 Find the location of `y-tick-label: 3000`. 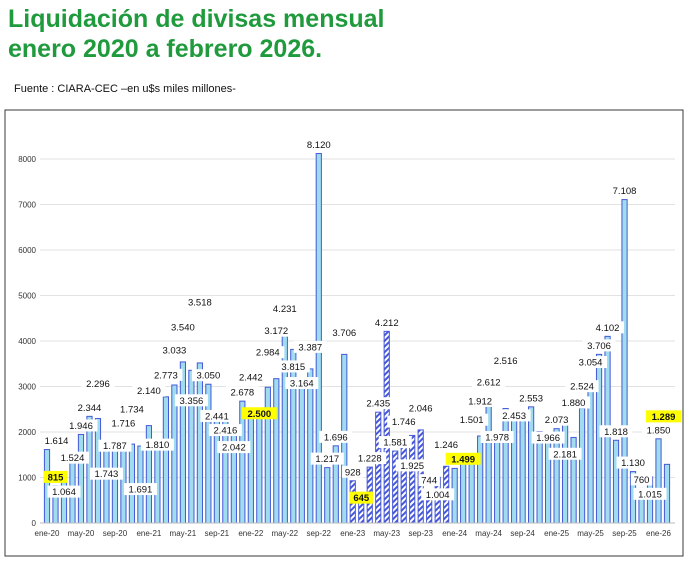

y-tick-label: 3000 is located at coordinates (27, 387).